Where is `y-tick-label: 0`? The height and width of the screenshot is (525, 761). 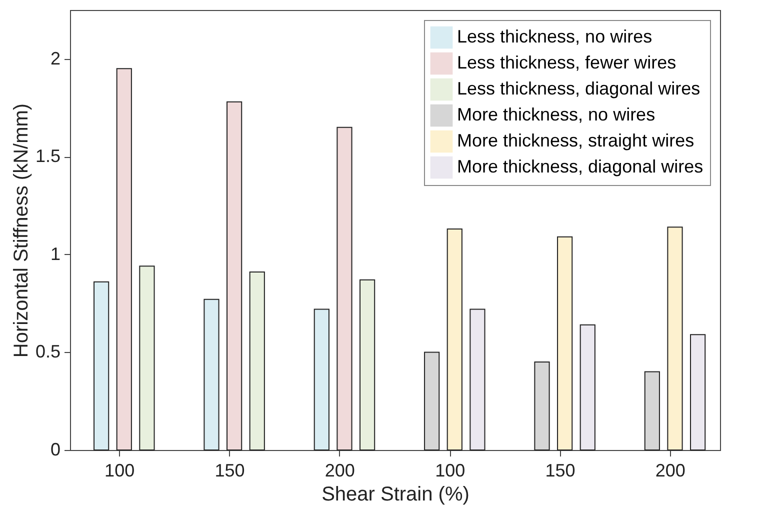 y-tick-label: 0 is located at coordinates (55, 450).